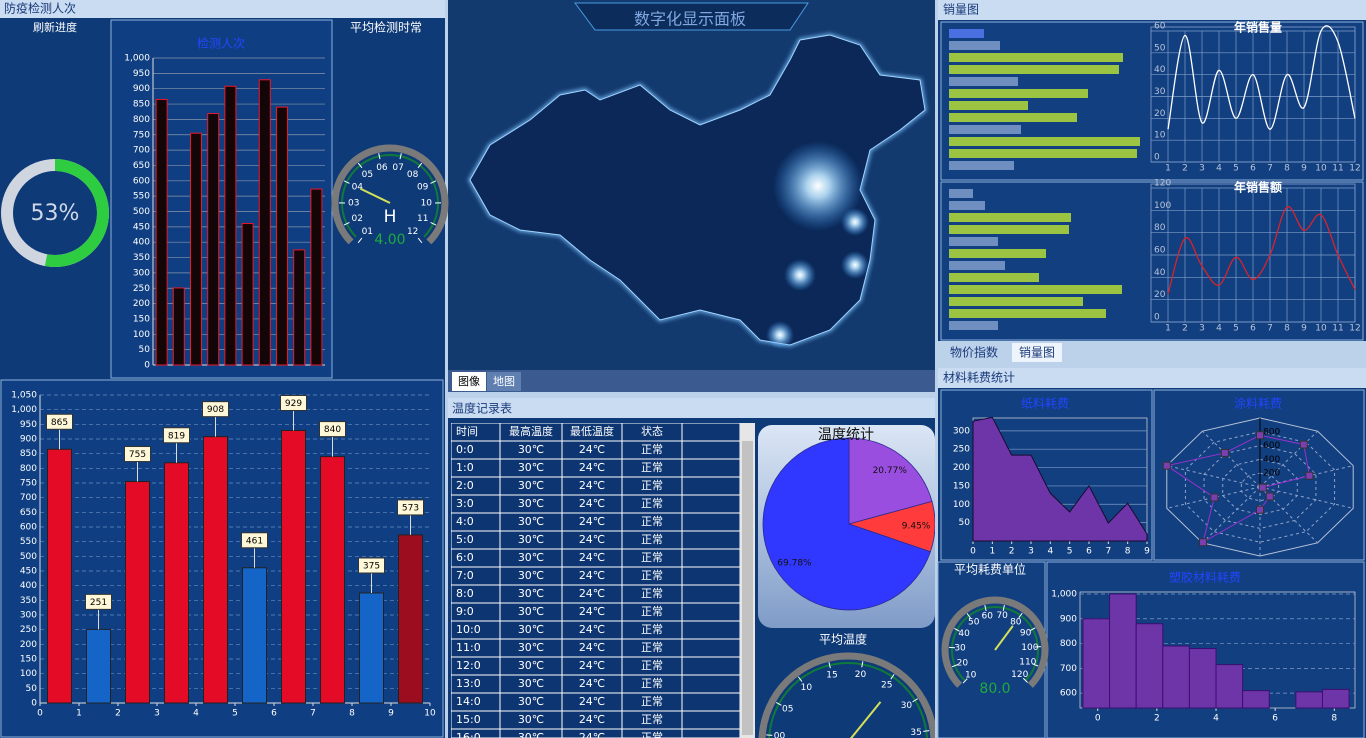  What do you see at coordinates (55, 213) in the screenshot?
I see `ring-label: 53%` at bounding box center [55, 213].